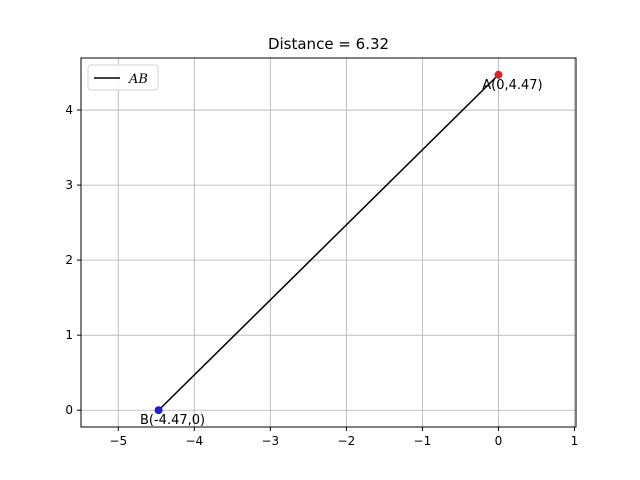 The image size is (640, 480). What do you see at coordinates (347, 441) in the screenshot?
I see `x-tick-label: −2` at bounding box center [347, 441].